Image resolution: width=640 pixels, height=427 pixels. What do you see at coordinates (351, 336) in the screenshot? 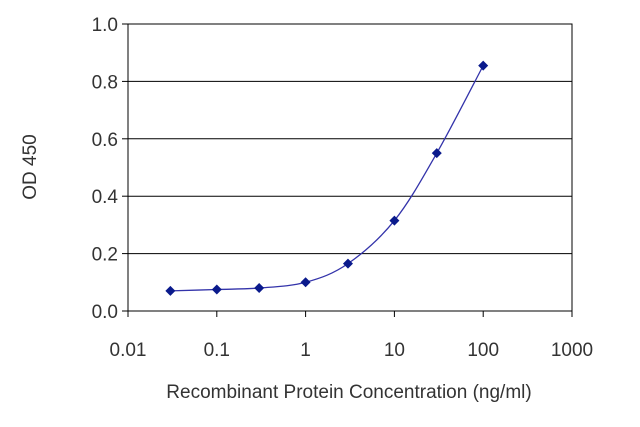
I see `x-axis-ticks: 0.01 0.1 1 10 100 1000` at bounding box center [351, 336].